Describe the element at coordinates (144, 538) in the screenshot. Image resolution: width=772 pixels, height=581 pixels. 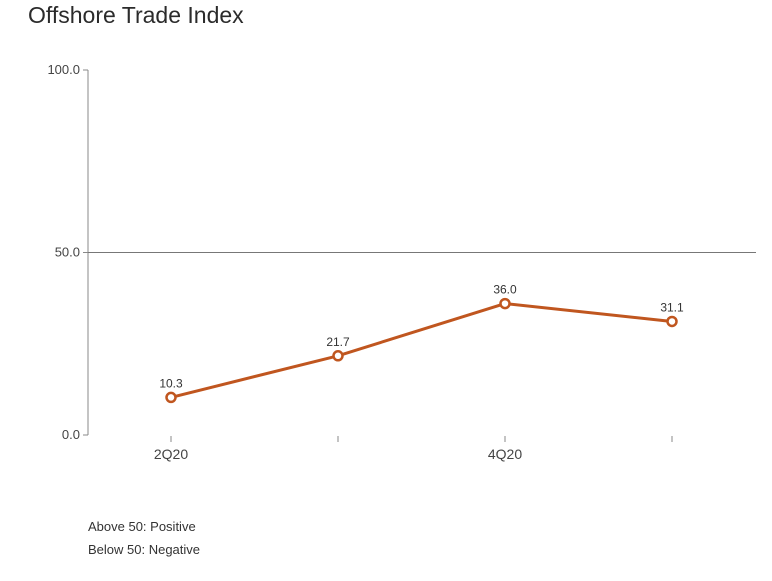
I see `footnotes: Above 50: Positive Below 50: Negative` at that location.